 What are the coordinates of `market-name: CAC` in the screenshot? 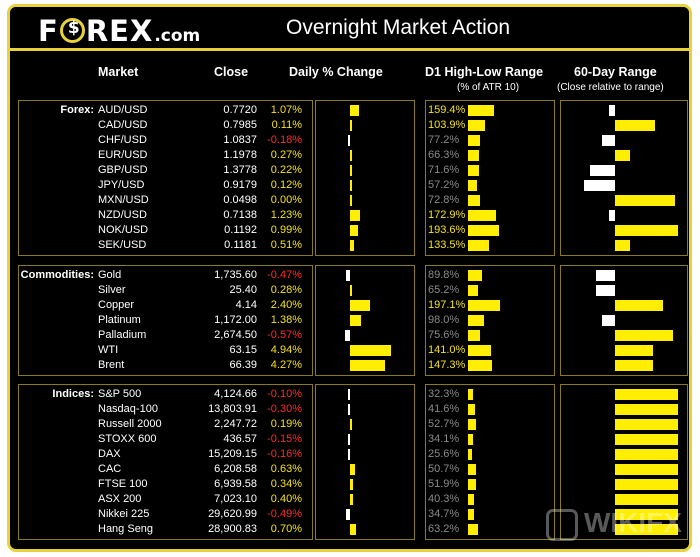 It's located at (110, 469).